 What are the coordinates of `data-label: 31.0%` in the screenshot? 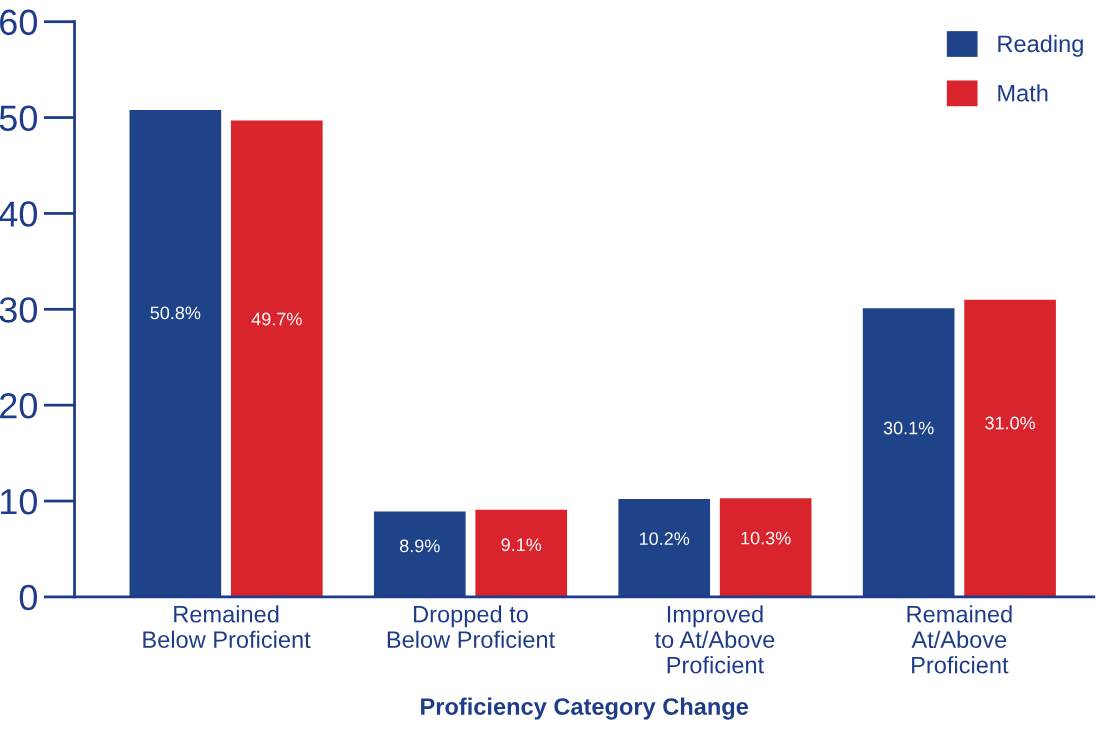 It's located at (1010, 423).